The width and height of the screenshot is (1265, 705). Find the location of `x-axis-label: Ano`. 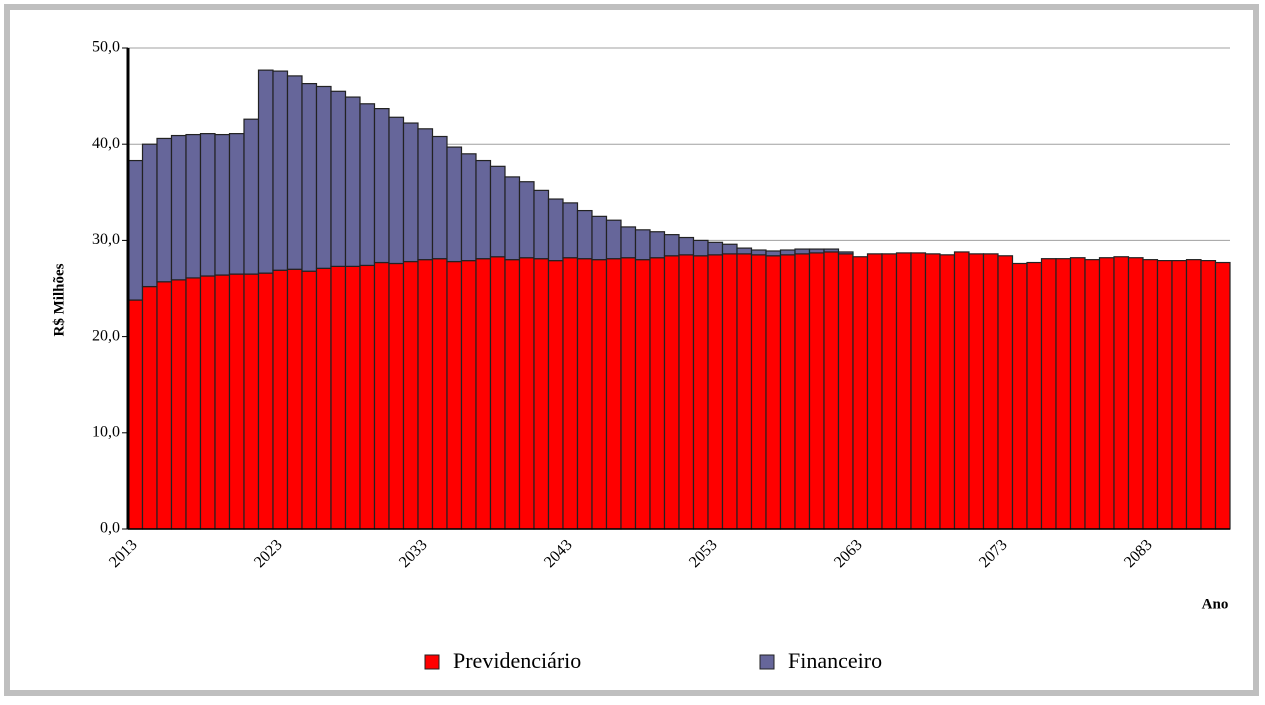

x-axis-label: Ano is located at coordinates (1215, 604).